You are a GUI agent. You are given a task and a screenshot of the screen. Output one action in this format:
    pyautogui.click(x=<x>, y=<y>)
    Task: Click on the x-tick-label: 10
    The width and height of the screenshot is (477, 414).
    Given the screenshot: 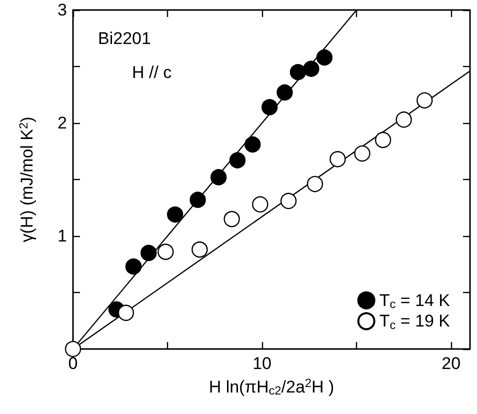 What is the action you would take?
    pyautogui.click(x=262, y=363)
    